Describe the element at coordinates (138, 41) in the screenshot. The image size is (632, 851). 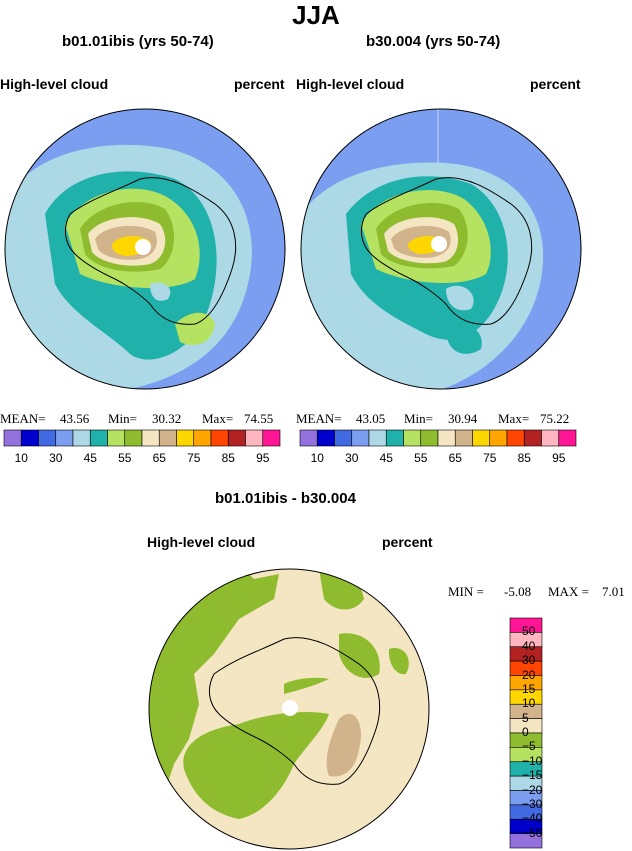
I see `panel-1-title: b01.01ibis (yrs 50-74)` at that location.